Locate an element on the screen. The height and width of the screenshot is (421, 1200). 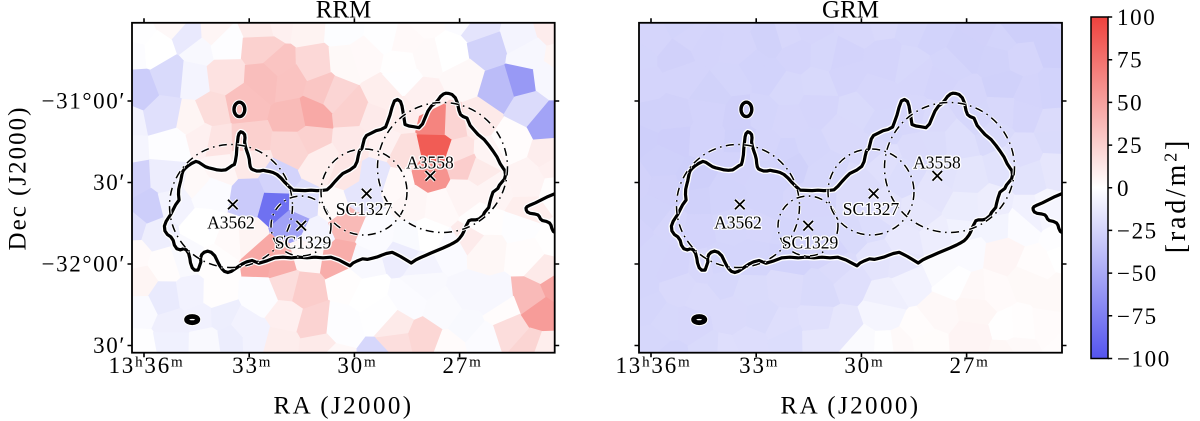
svg-text: RRM is located at coordinates (344, 12).